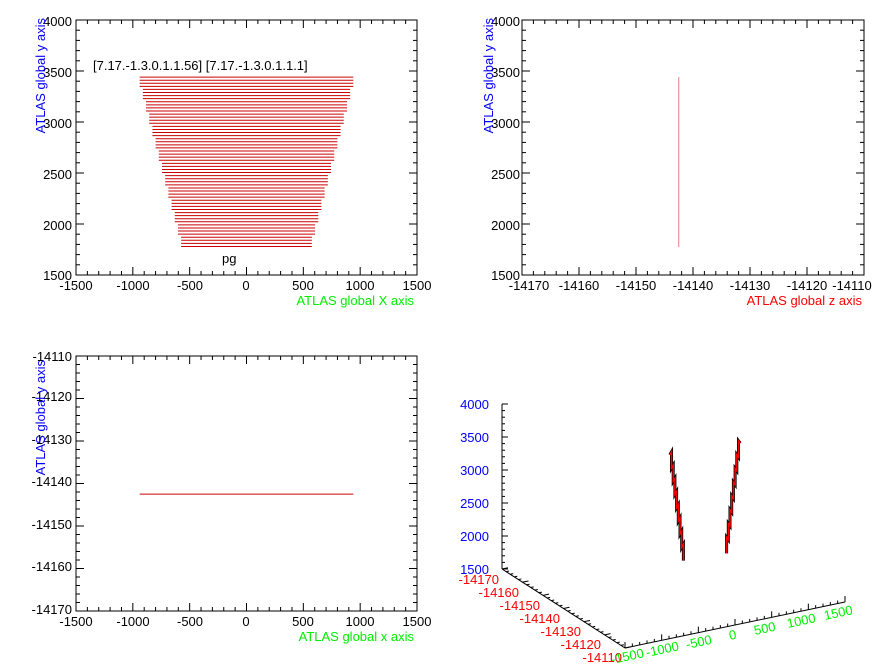 This screenshot has height=672, width=896. I want to click on z-tick-label: -14120, so click(581, 644).